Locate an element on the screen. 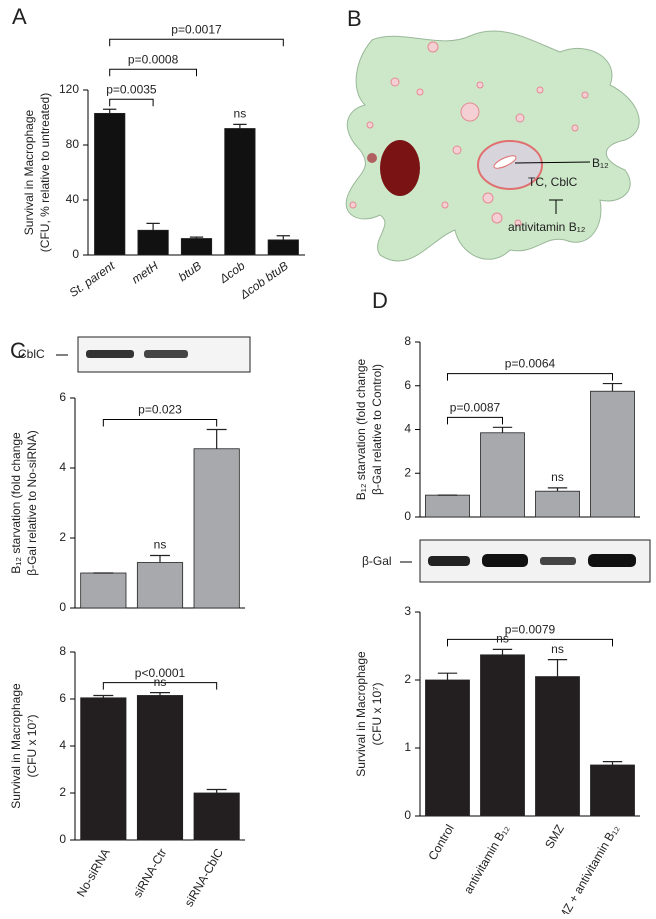 This screenshot has height=919, width=656. x-tick-label: Δcob is located at coordinates (232, 272).